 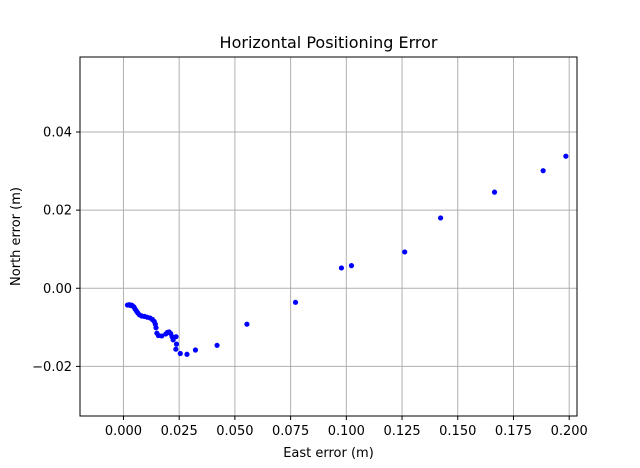 What do you see at coordinates (513, 431) in the screenshot?
I see `x-tick-label: 0.175` at bounding box center [513, 431].